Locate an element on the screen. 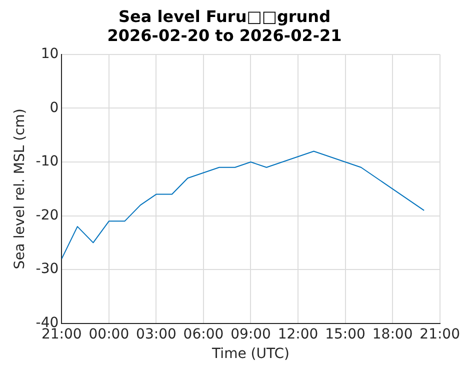 The image size is (471, 371). x-tick-label: 06:00 is located at coordinates (203, 334).